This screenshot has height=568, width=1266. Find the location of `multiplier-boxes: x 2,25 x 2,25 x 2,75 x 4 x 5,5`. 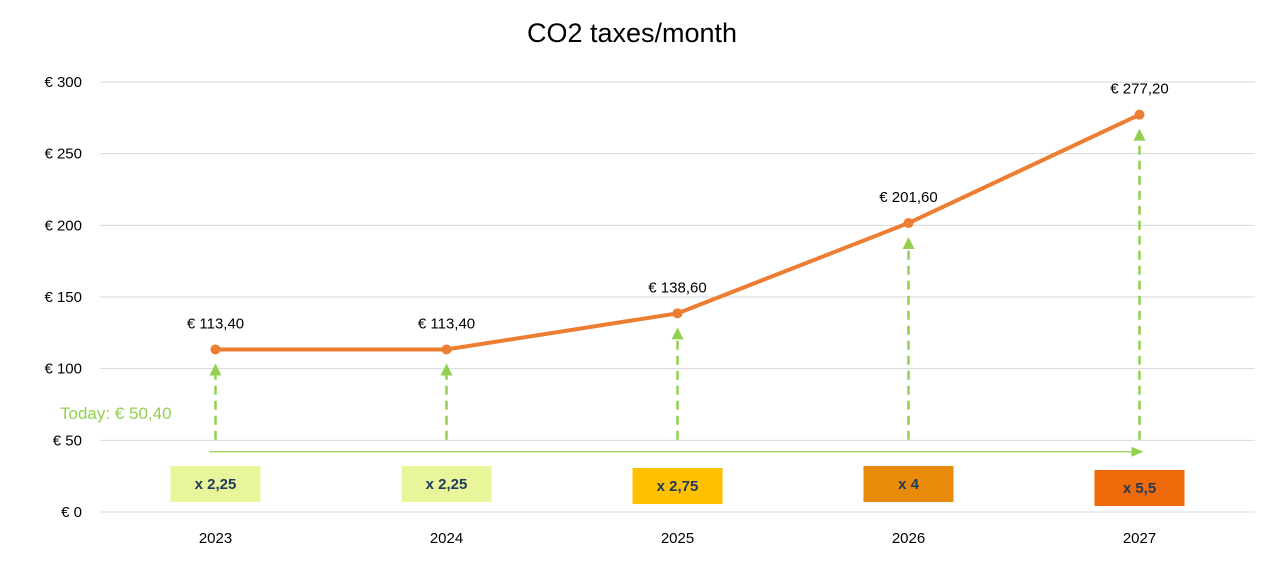

multiplier-boxes: x 2,25 x 2,25 x 2,75 x 4 x 5,5 is located at coordinates (677, 486).